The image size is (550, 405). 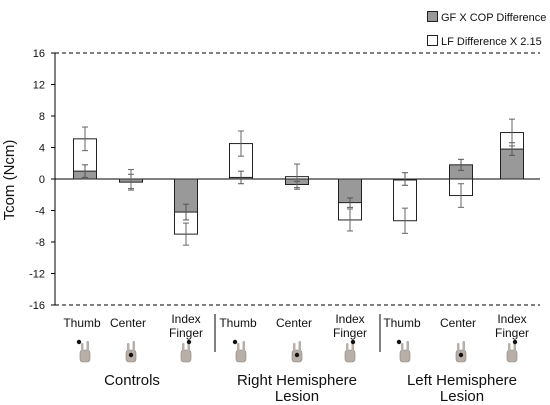 What do you see at coordinates (9, 180) in the screenshot?
I see `y-axis-title: Tcom (Ncm)` at bounding box center [9, 180].